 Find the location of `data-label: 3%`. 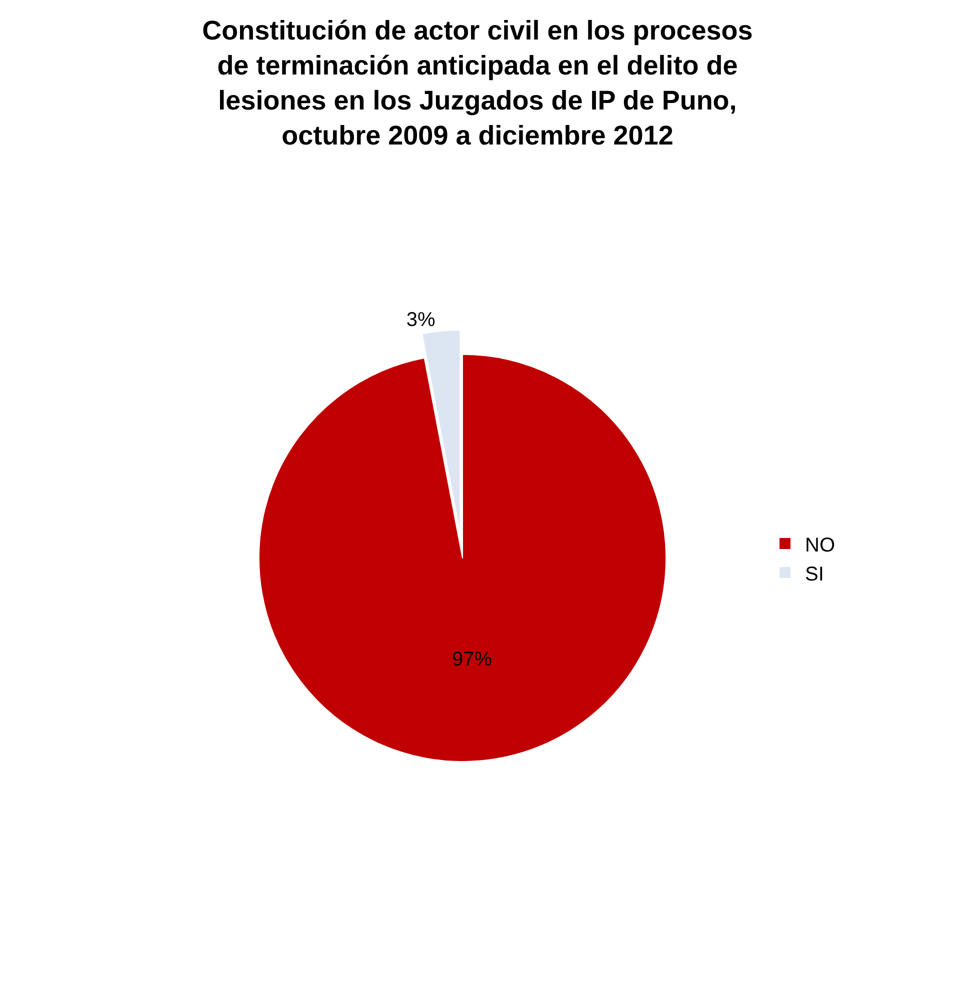

data-label: 3% is located at coordinates (421, 320).